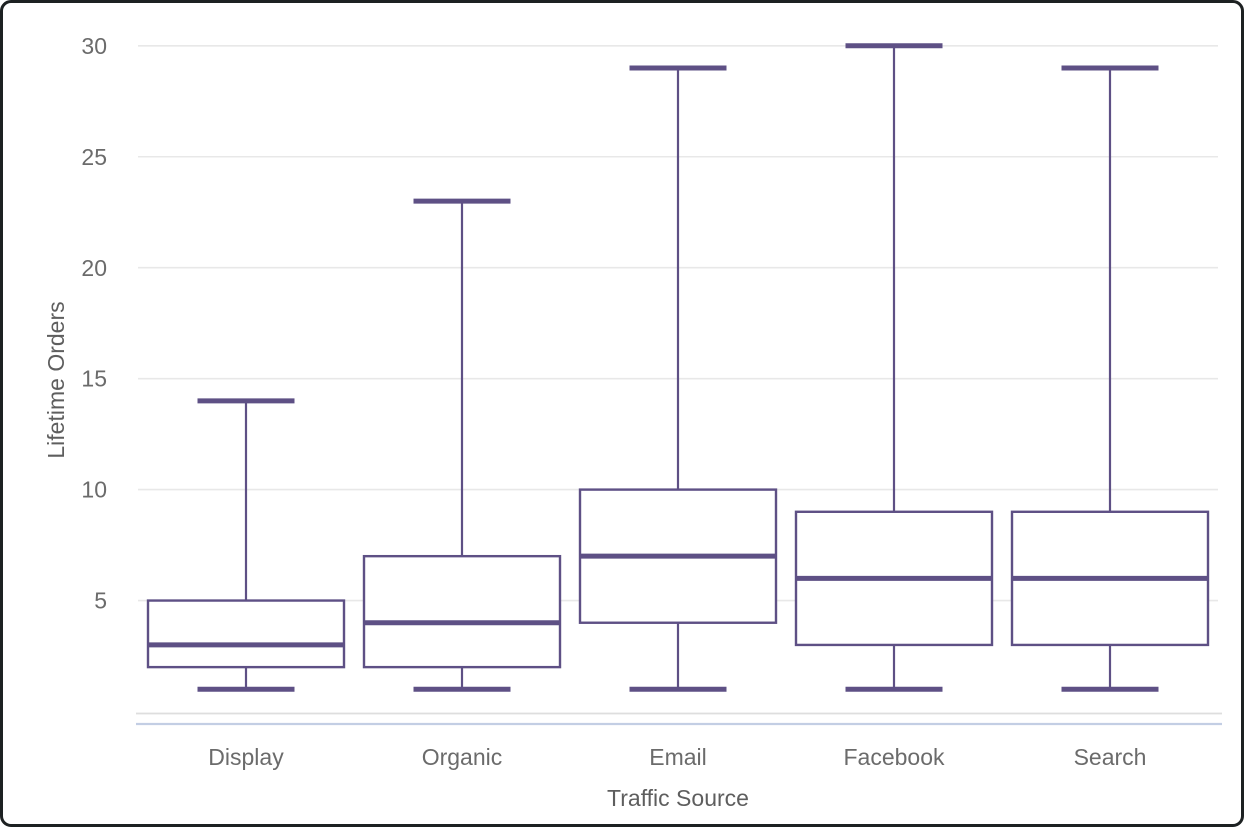  What do you see at coordinates (1110, 757) in the screenshot?
I see `x-category-label-search: Search` at bounding box center [1110, 757].